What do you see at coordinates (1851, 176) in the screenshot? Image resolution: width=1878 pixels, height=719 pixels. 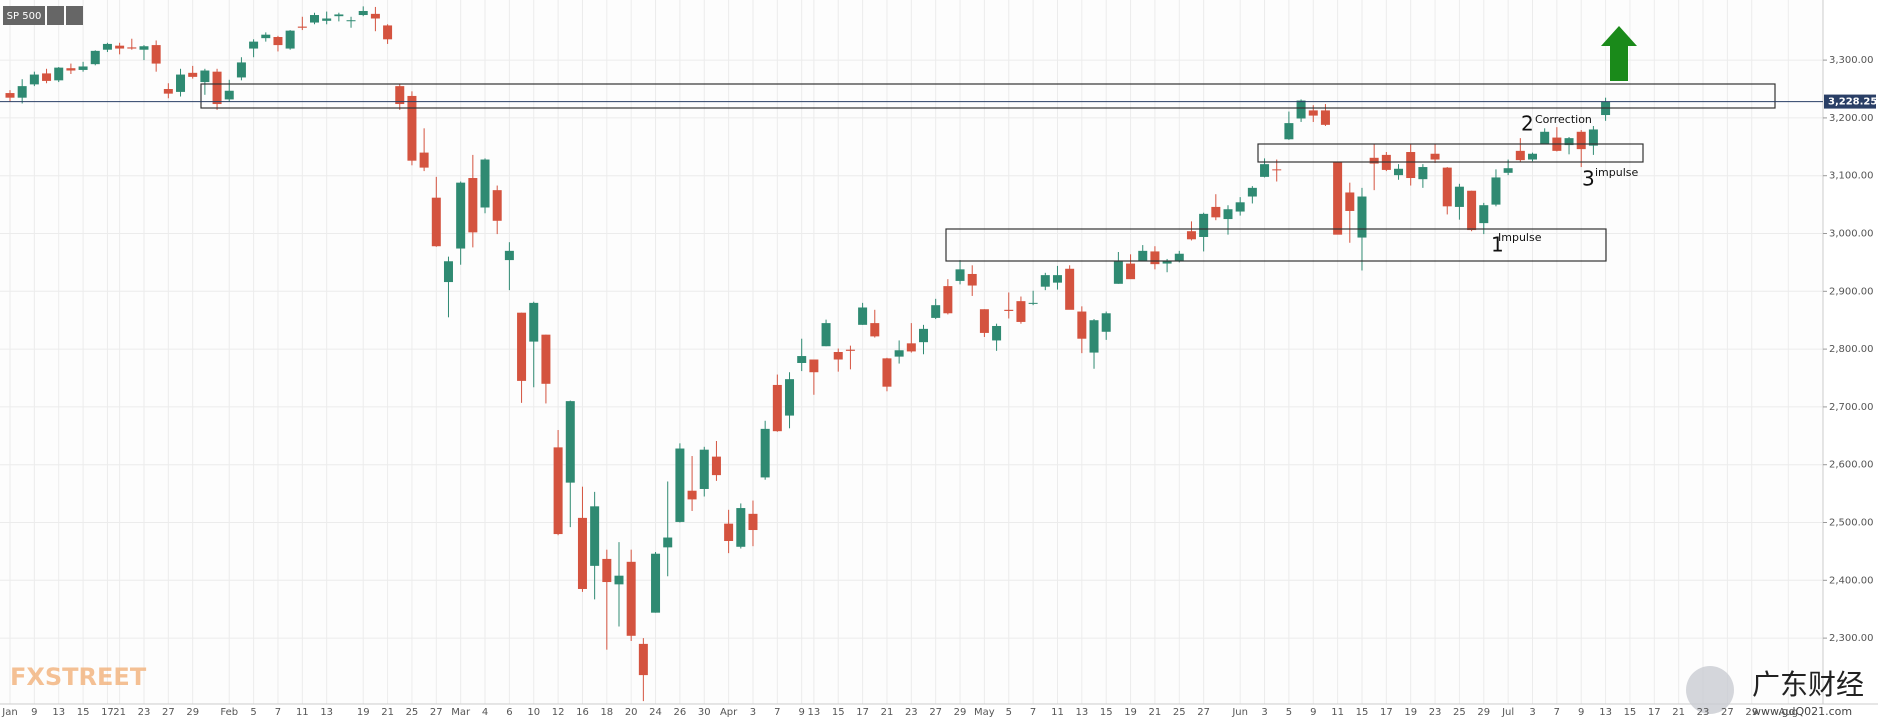 I see `y-tick-label: 3,100.00` at bounding box center [1851, 176].